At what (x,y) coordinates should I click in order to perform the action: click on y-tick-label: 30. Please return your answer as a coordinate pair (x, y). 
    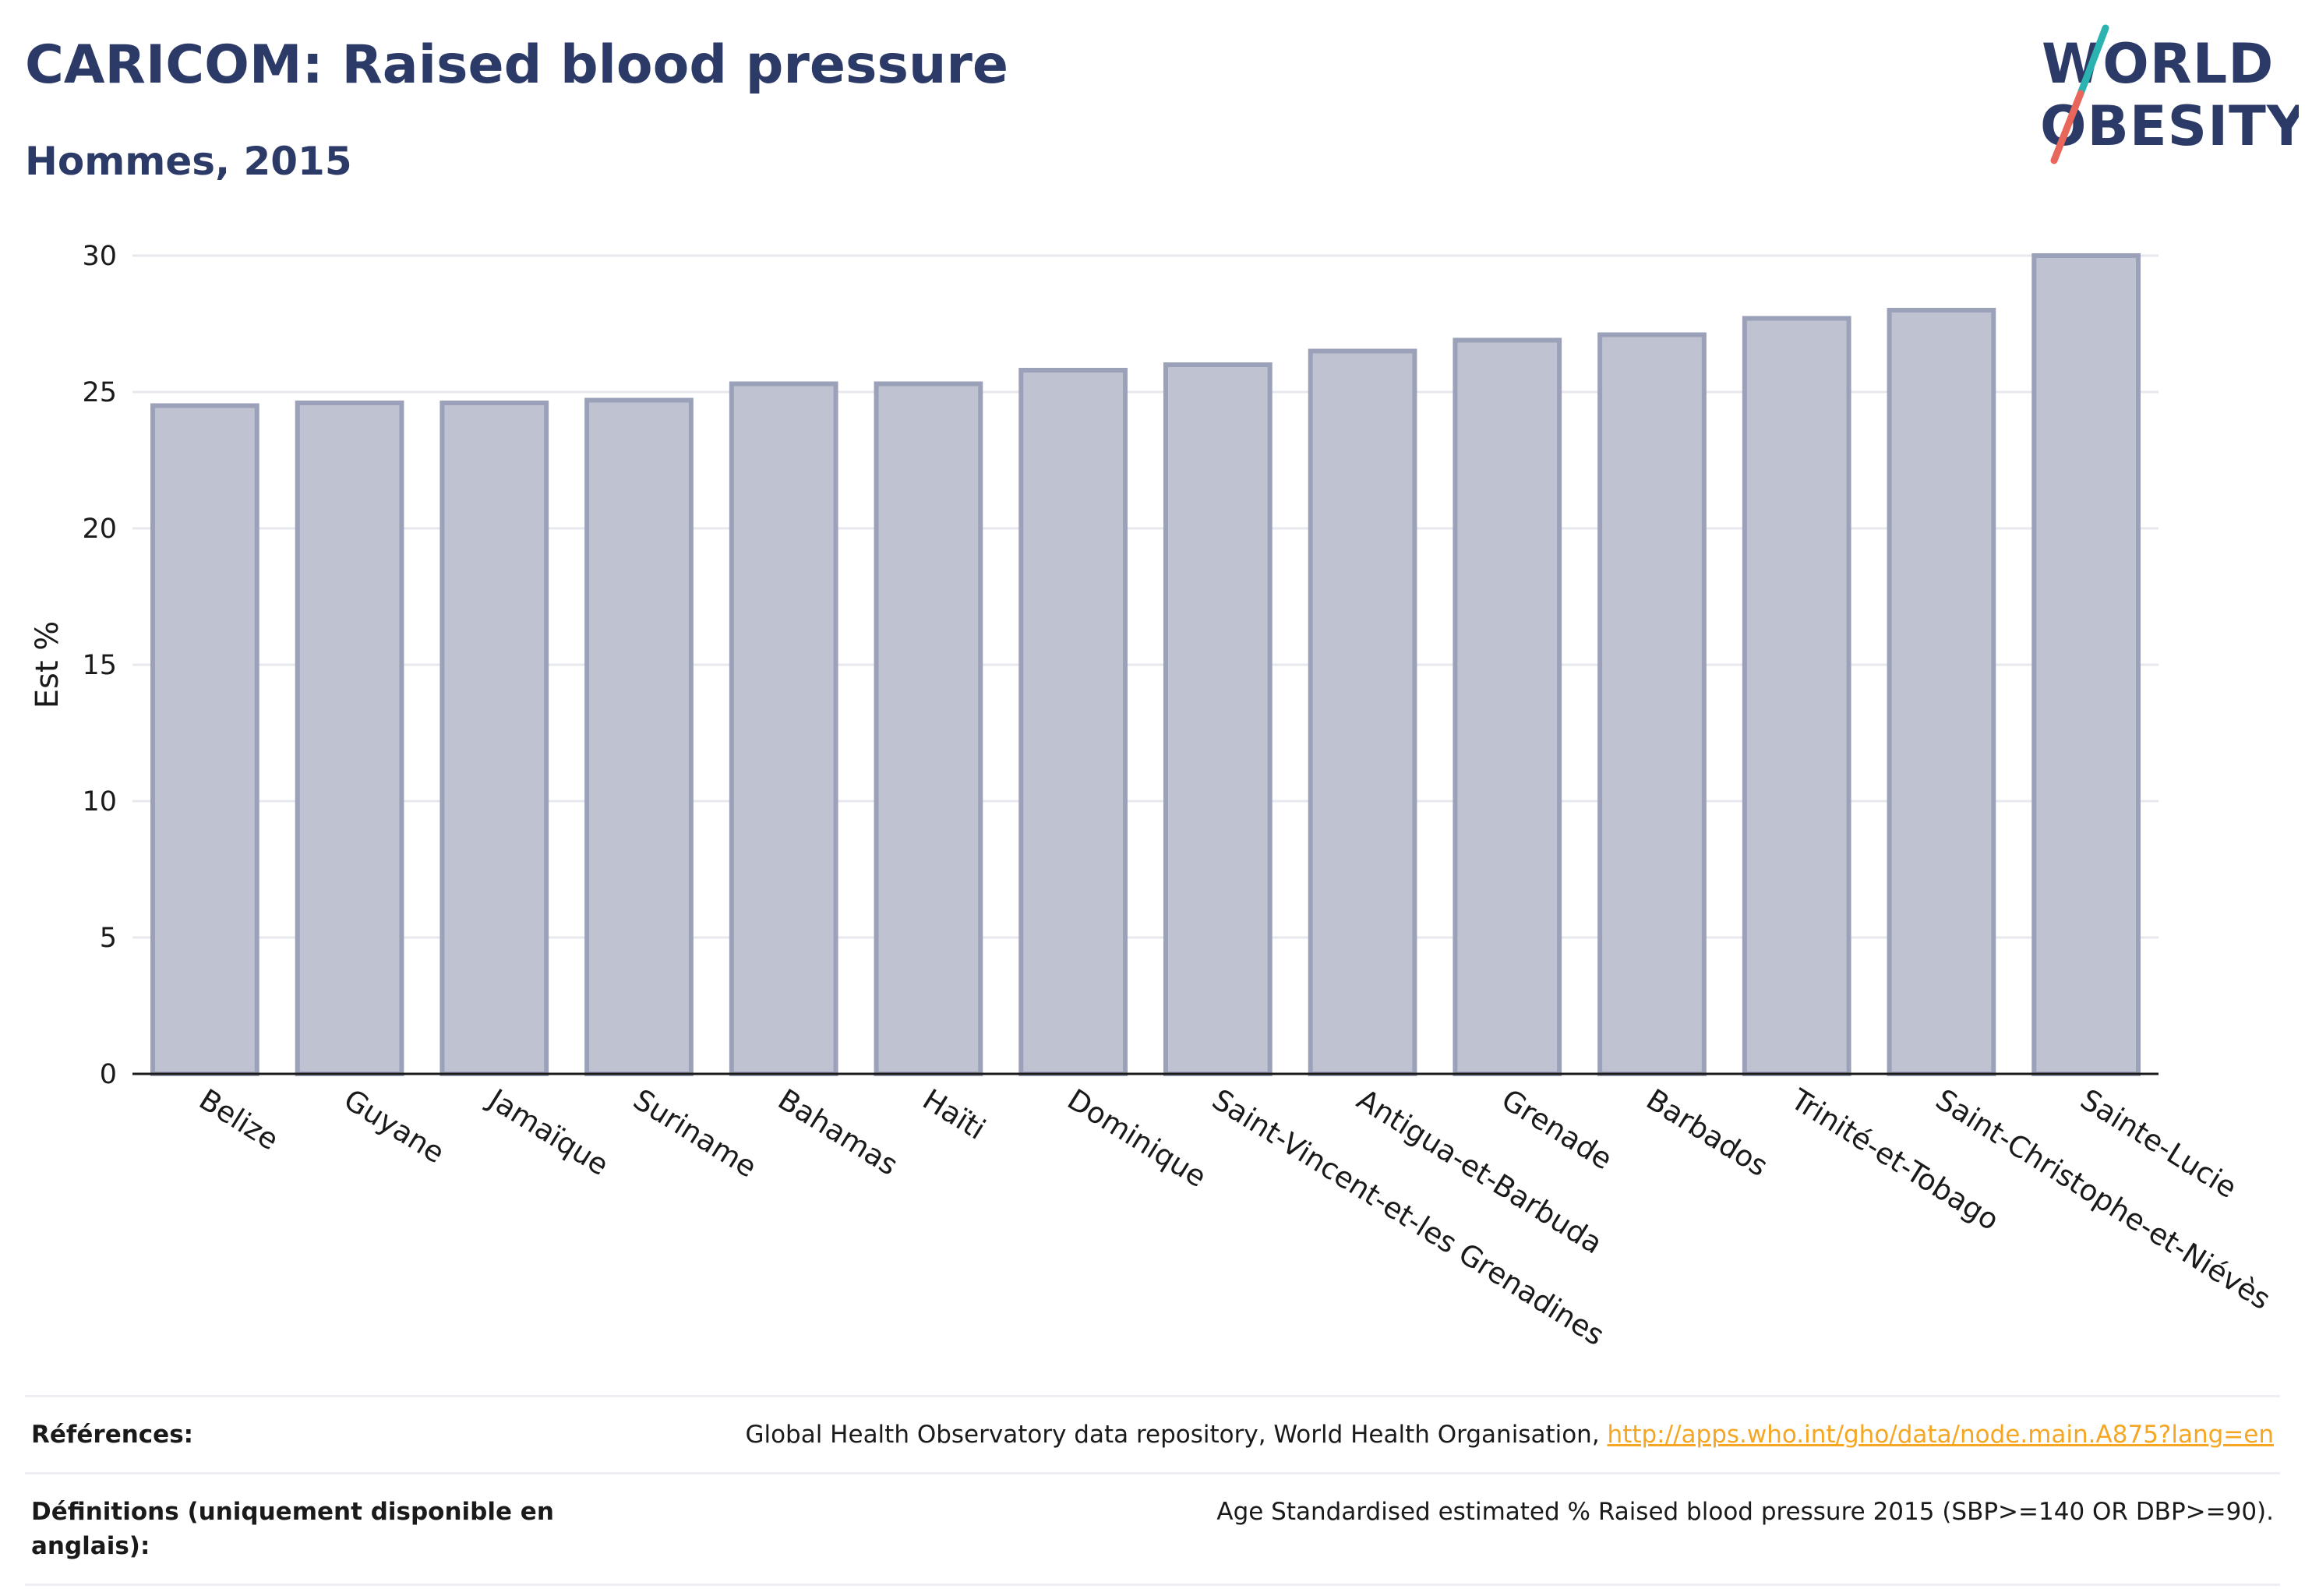
    Looking at the image, I should click on (99, 256).